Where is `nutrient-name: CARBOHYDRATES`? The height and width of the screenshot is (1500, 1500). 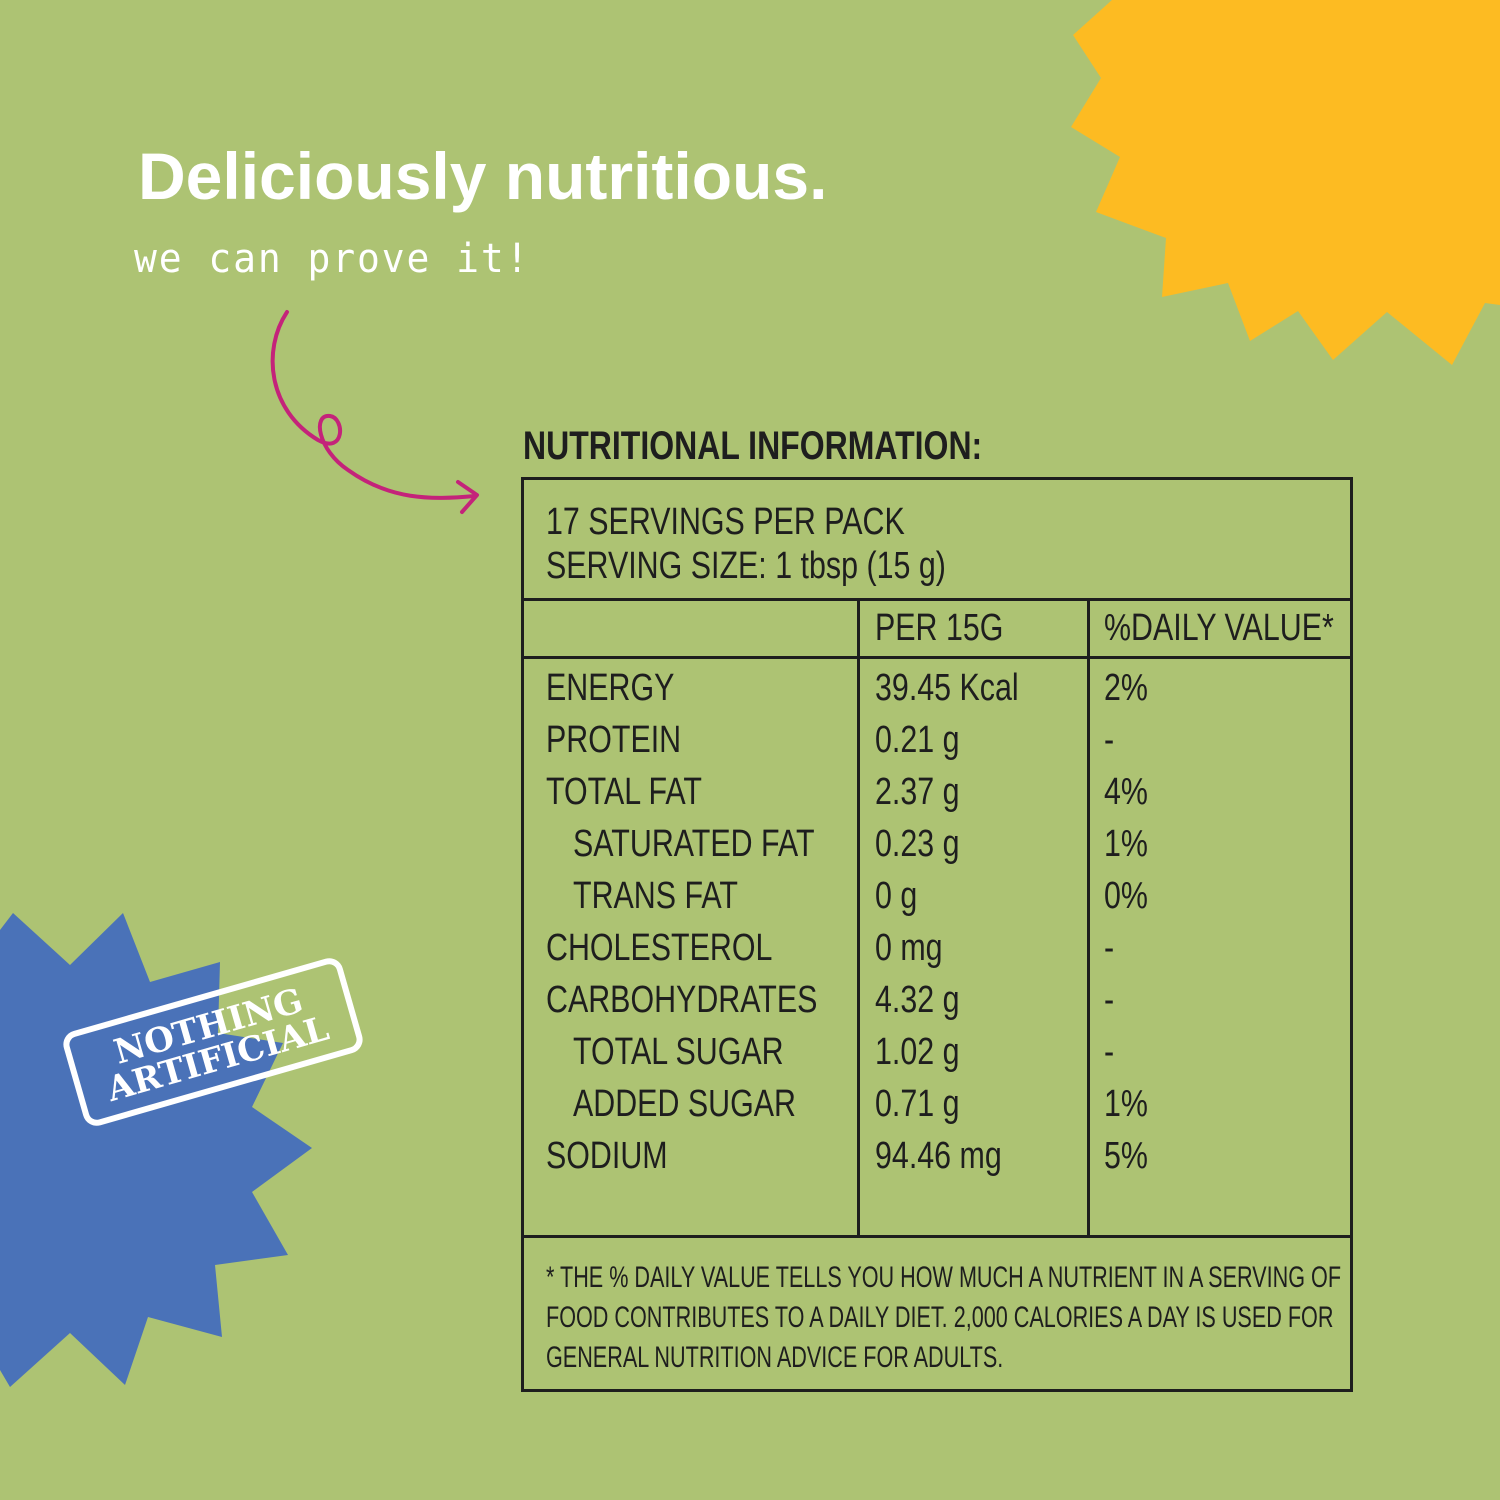 nutrient-name: CARBOHYDRATES is located at coordinates (715, 1000).